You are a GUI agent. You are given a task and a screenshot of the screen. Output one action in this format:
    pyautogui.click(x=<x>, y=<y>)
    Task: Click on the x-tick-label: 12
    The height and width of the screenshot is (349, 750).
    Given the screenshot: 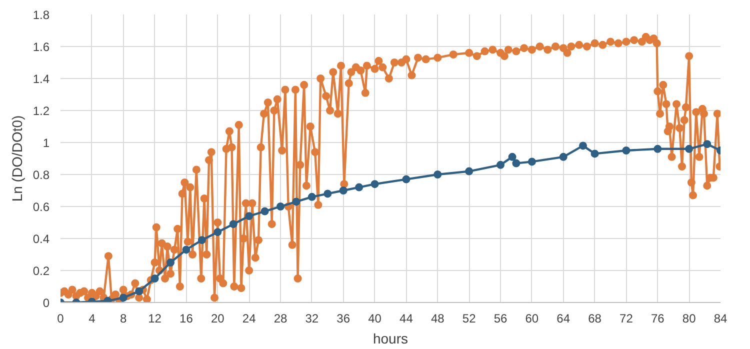 What is the action you would take?
    pyautogui.click(x=155, y=319)
    